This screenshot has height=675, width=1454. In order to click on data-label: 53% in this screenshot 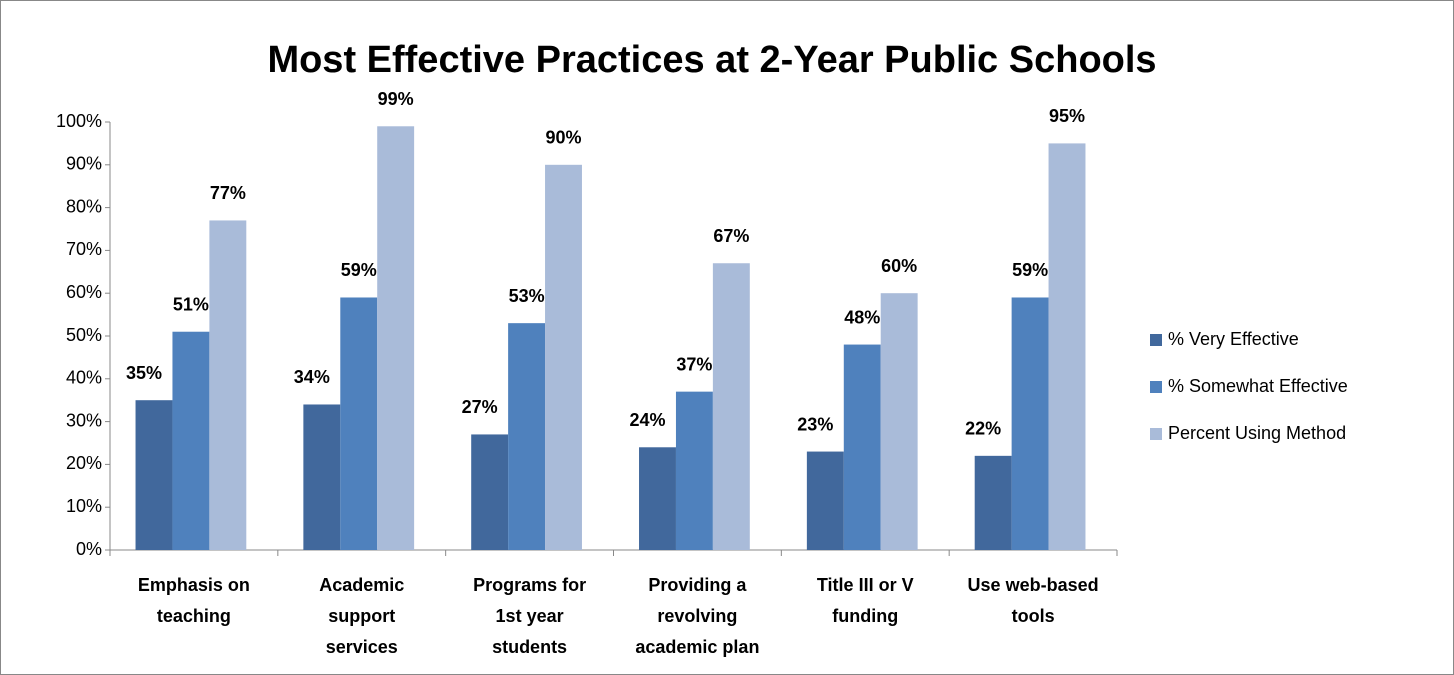, I will do `click(527, 296)`.